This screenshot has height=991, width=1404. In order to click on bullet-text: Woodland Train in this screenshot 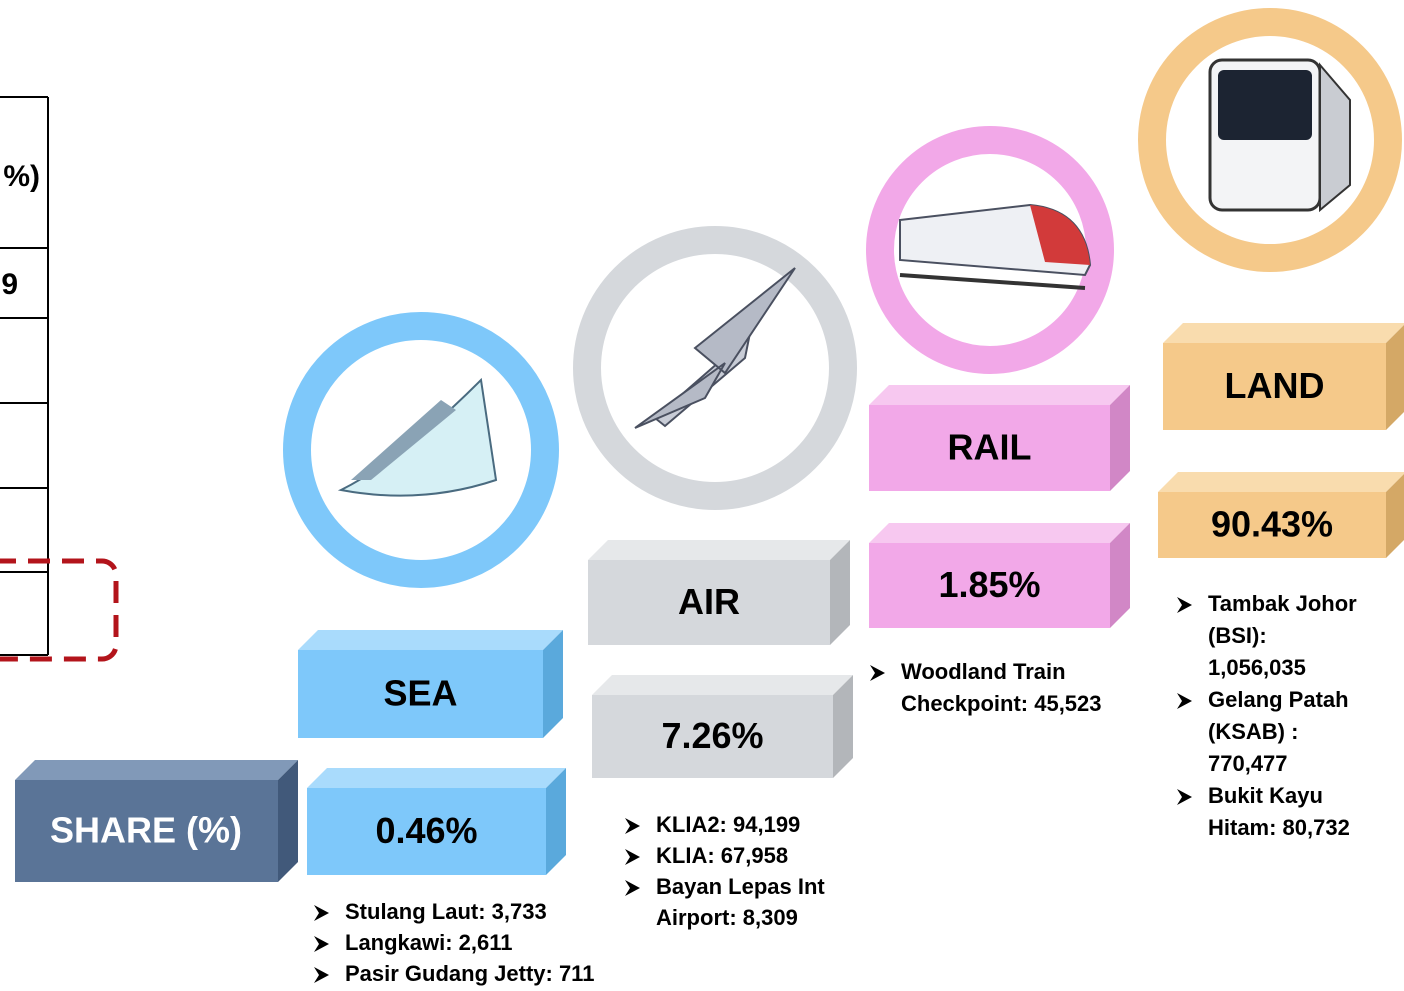, I will do `click(983, 671)`.